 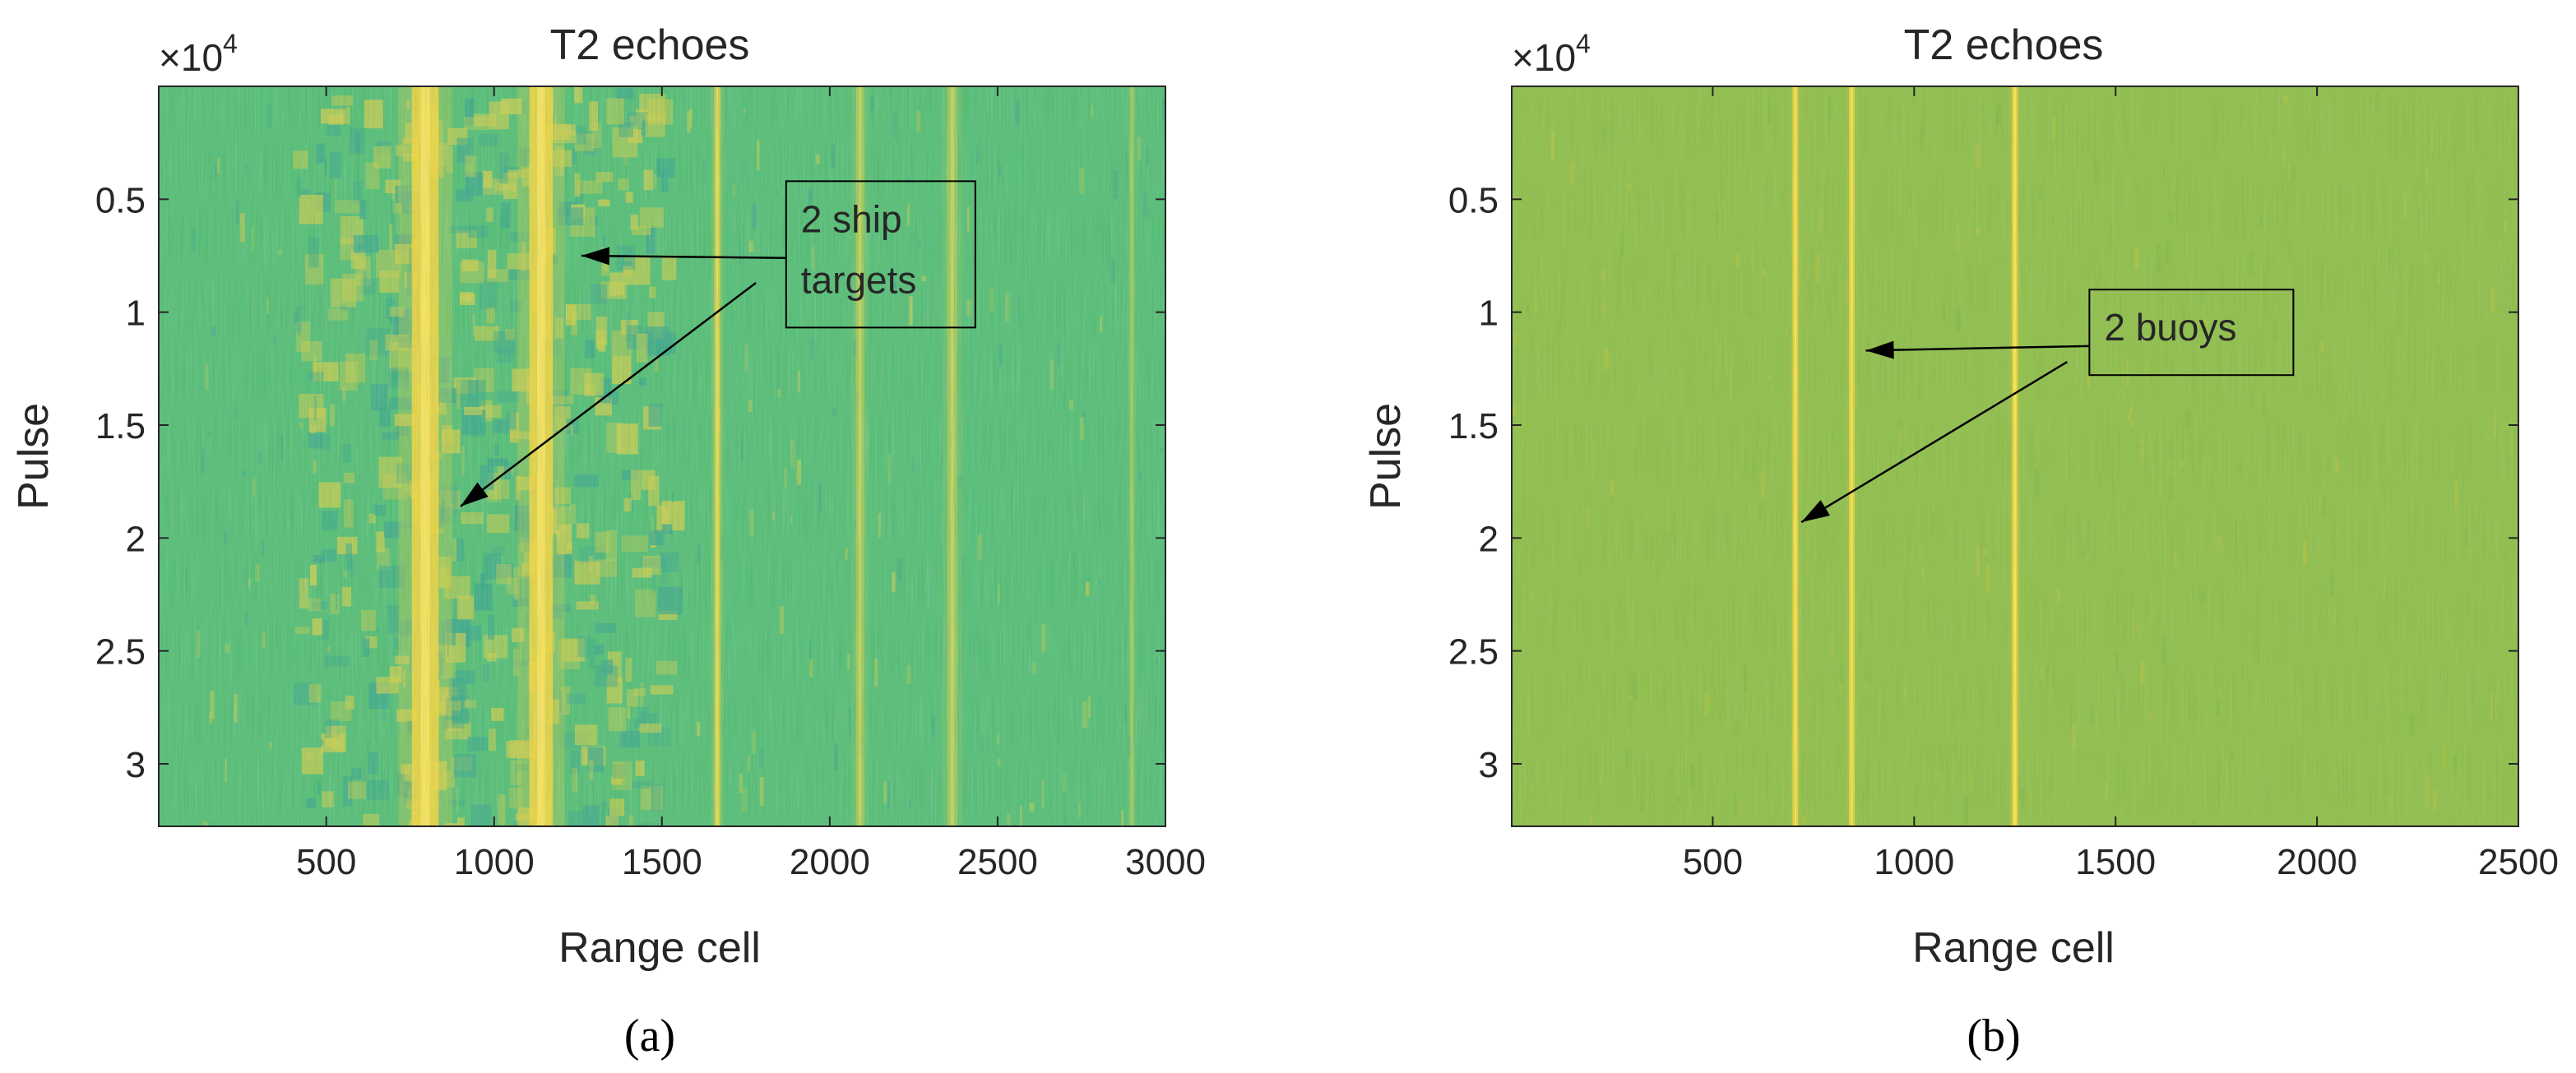 I want to click on x-tick-label: 3000, so click(x=1165, y=862).